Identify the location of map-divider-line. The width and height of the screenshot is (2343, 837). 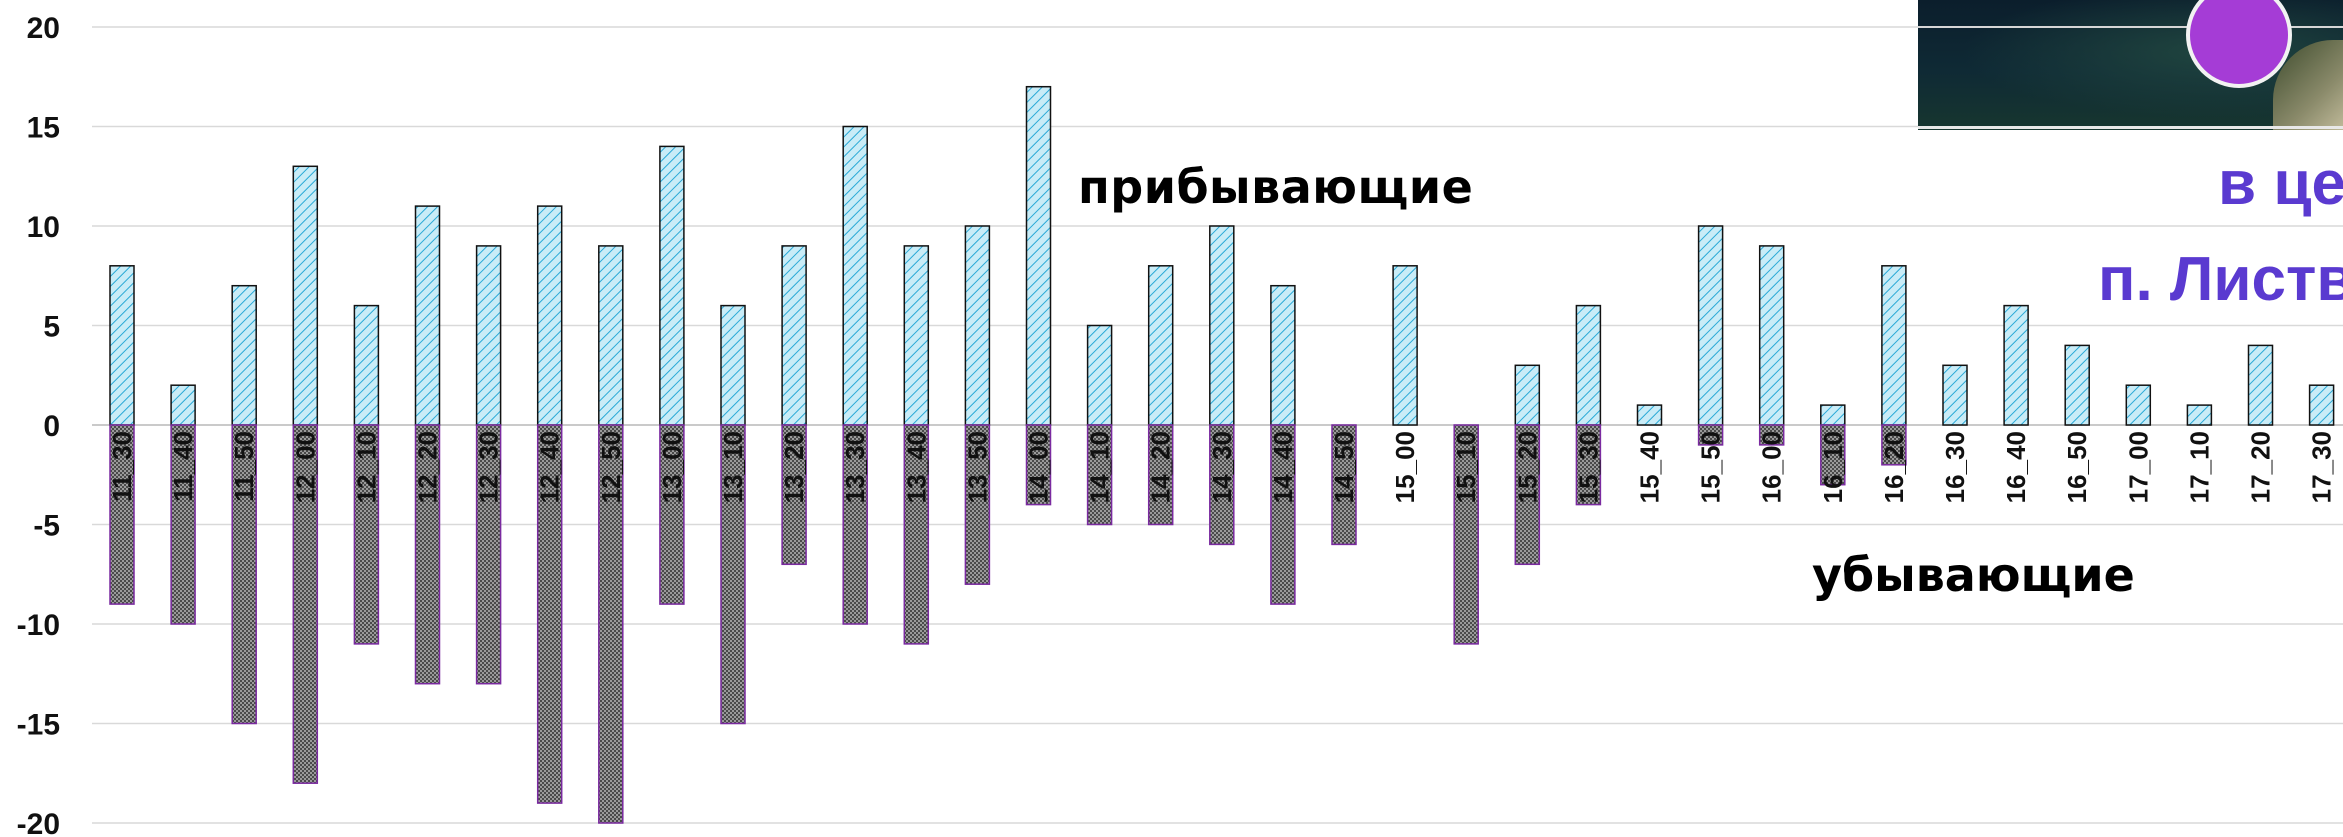
(2130, 27).